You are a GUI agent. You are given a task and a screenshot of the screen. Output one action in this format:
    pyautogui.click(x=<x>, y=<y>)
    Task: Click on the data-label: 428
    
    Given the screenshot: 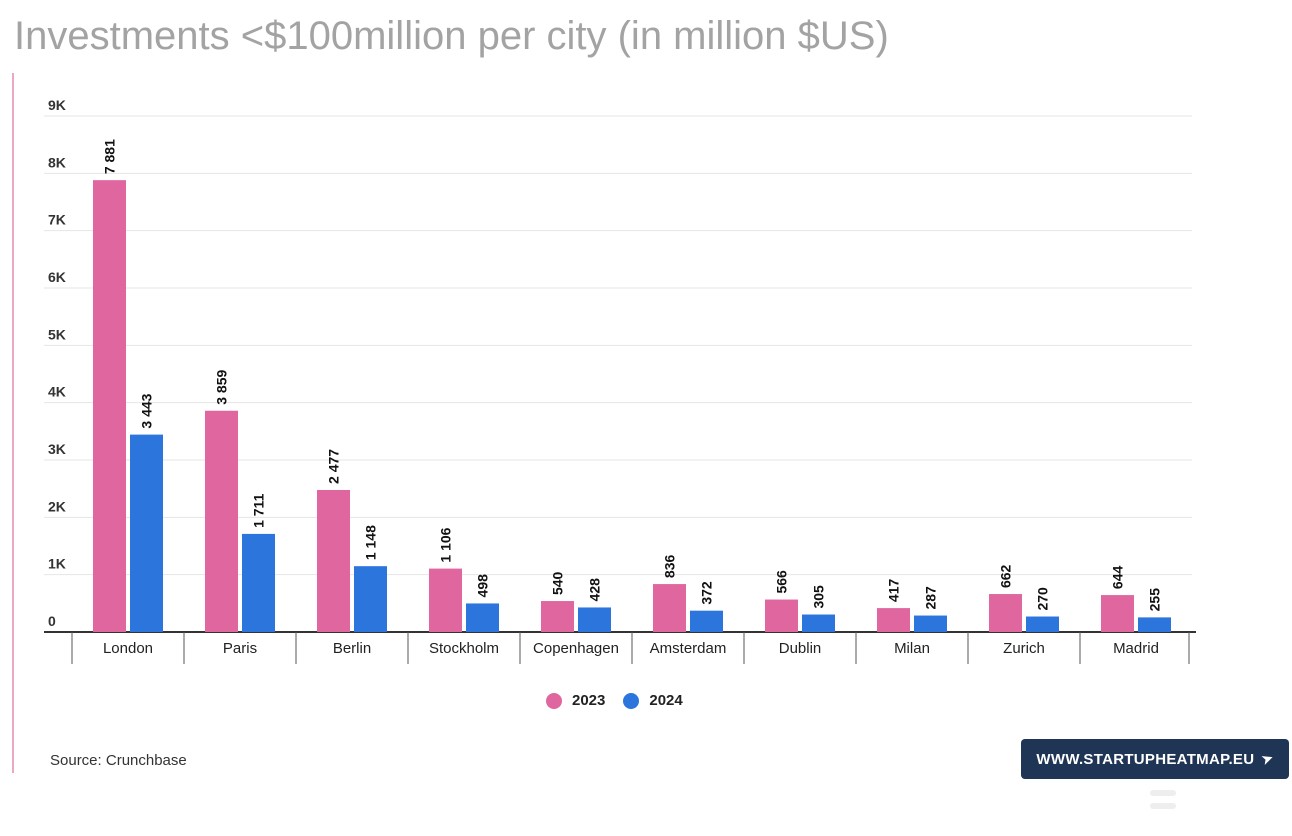 What is the action you would take?
    pyautogui.click(x=595, y=590)
    